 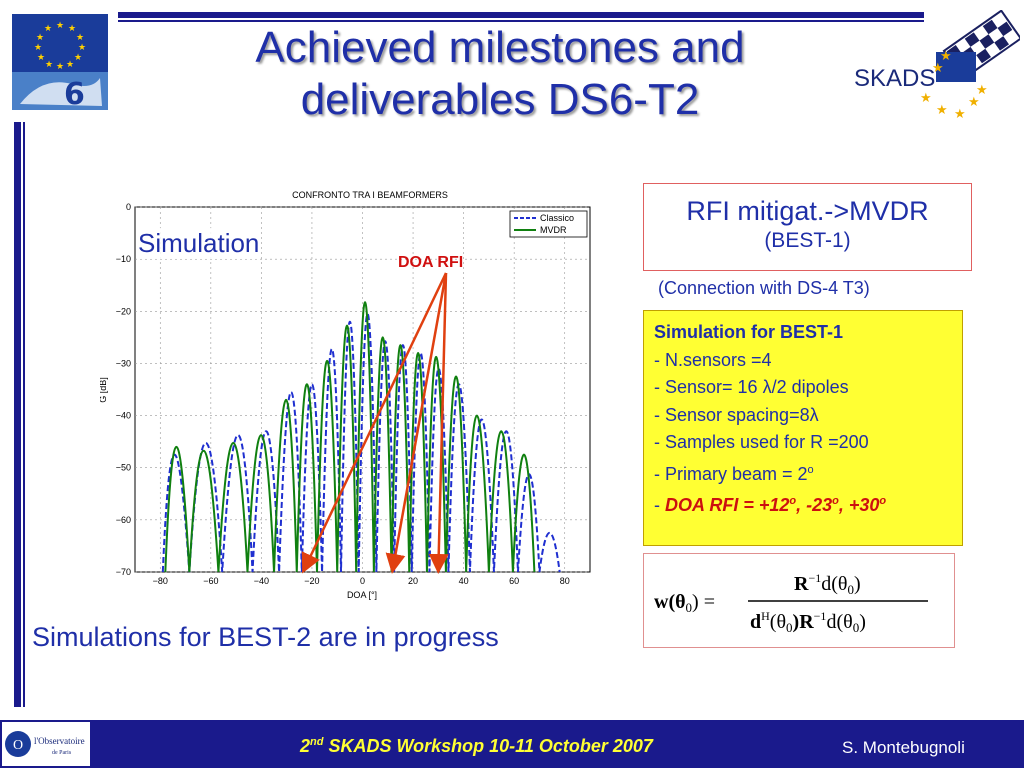 I want to click on chart-ylabel: G [dB], so click(x=104, y=390).